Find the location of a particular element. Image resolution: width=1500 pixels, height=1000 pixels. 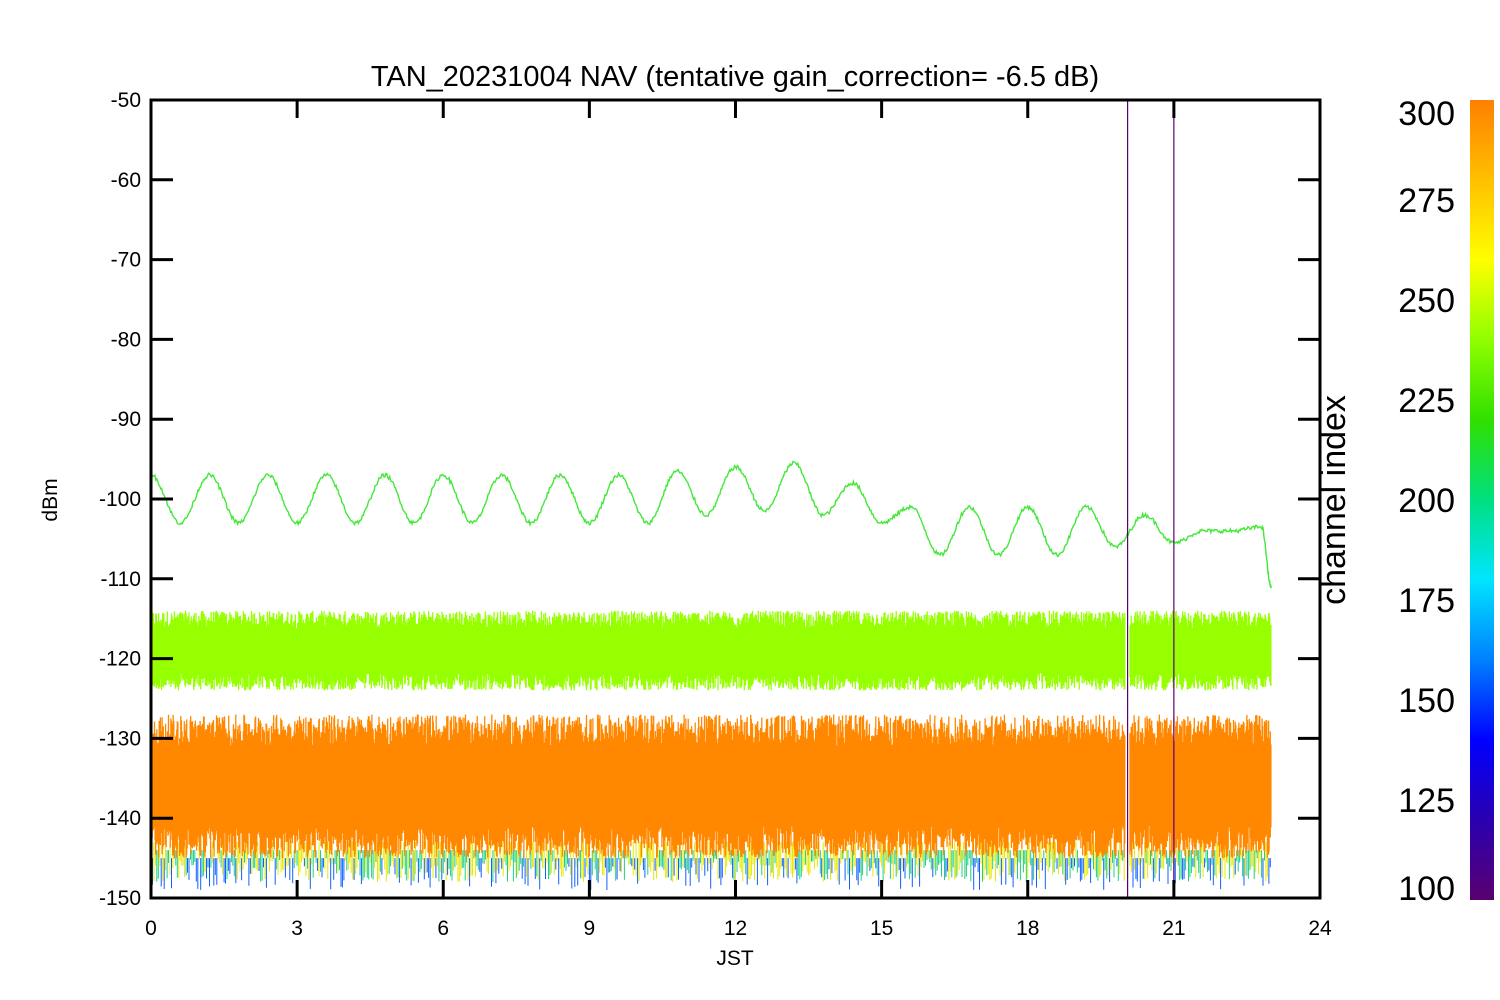

x-tick-label-6: 18 is located at coordinates (1027, 928).